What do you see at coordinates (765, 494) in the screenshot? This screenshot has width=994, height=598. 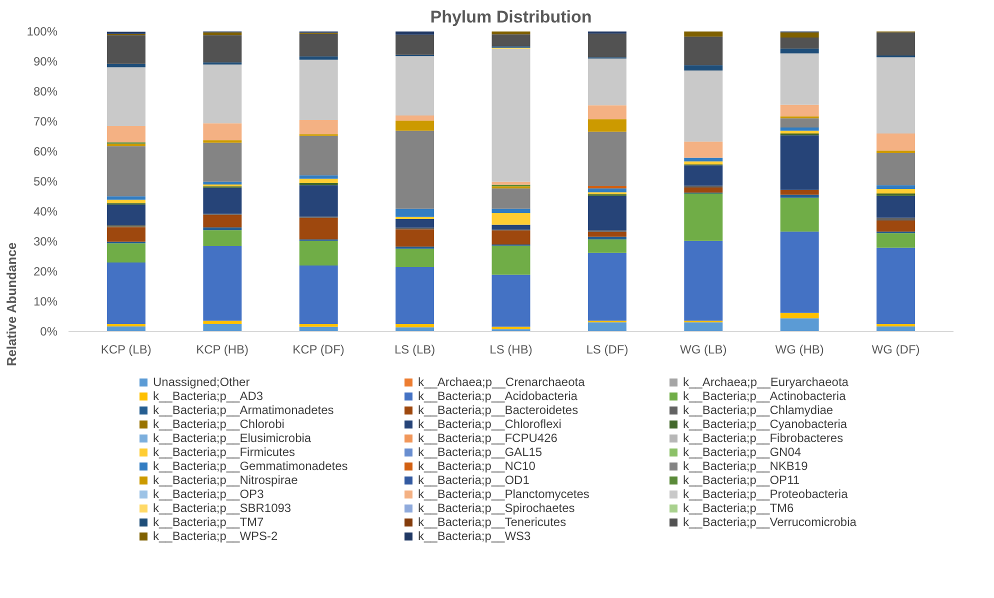 I see `legend-label: k__Bacteria;p__Proteobacteria` at bounding box center [765, 494].